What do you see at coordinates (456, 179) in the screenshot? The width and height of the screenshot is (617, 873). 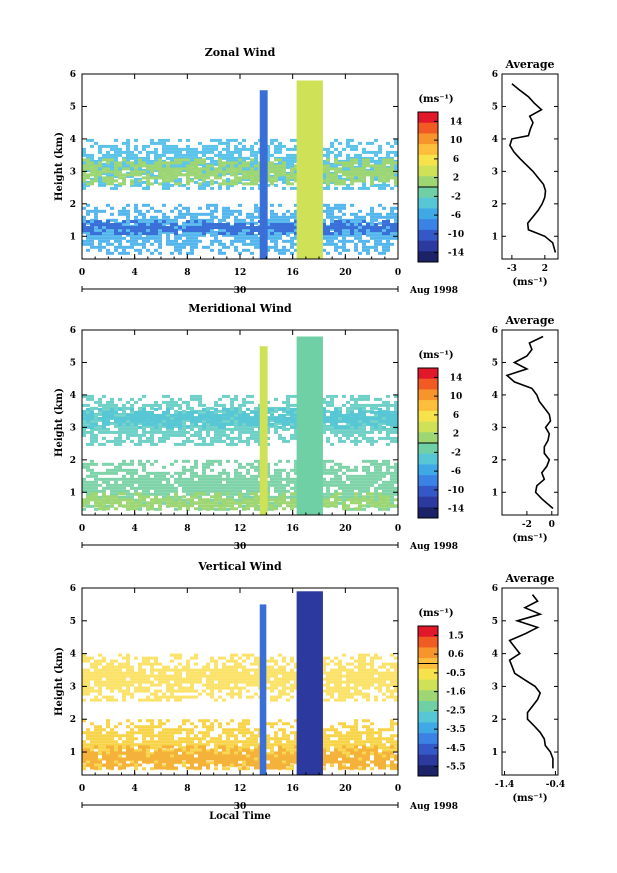 I see `colorbar-label: 2` at bounding box center [456, 179].